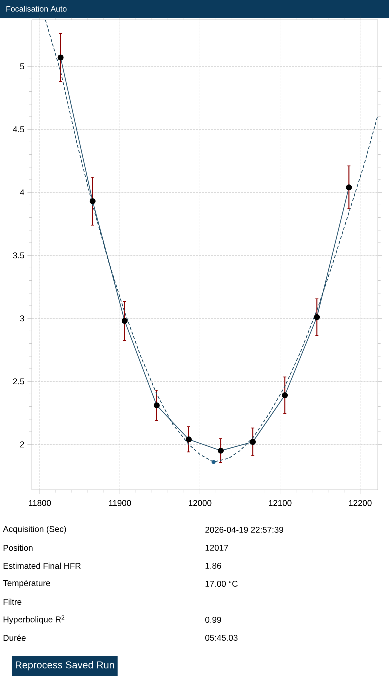  Describe the element at coordinates (18, 381) in the screenshot. I see `y-tick-label: 2.5` at that location.